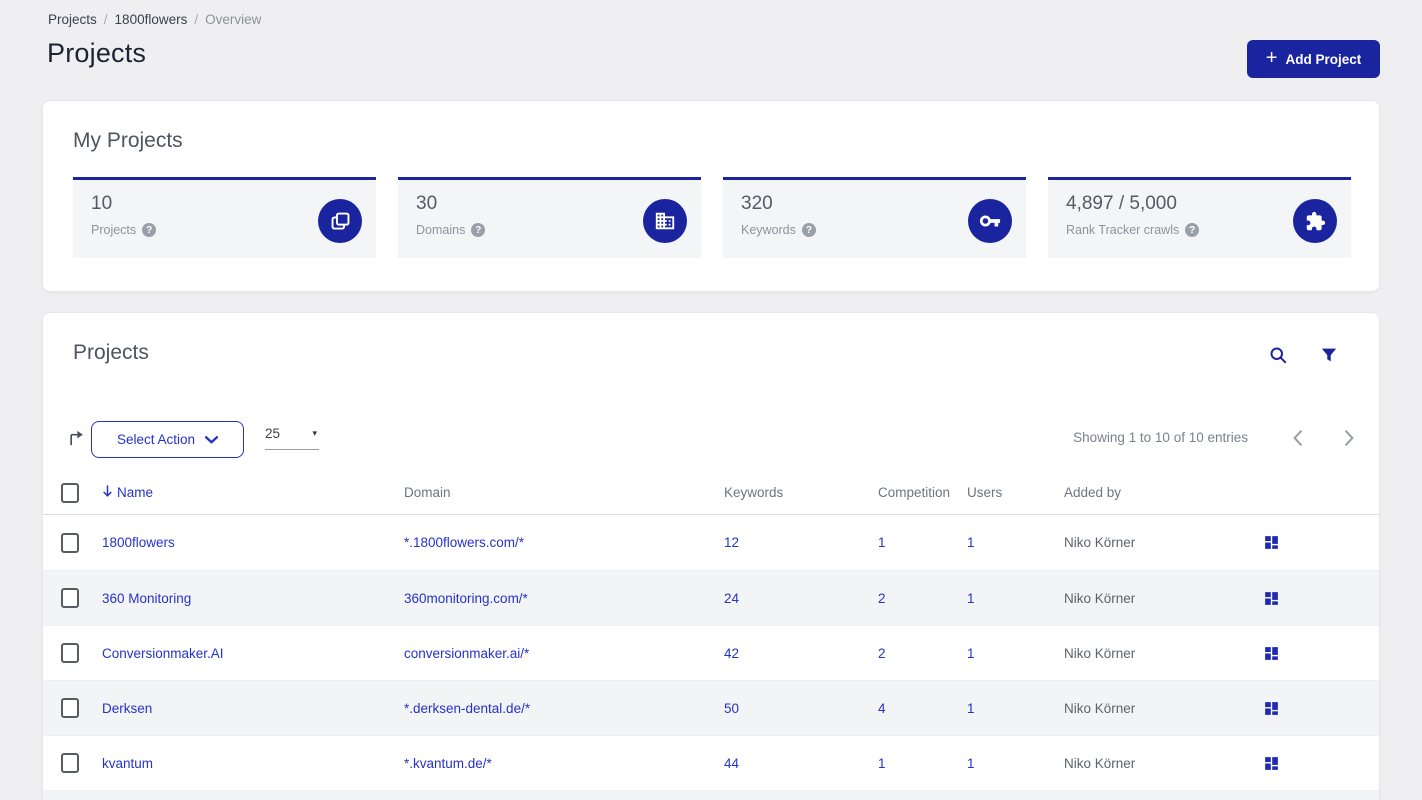 Image resolution: width=1422 pixels, height=800 pixels. I want to click on keywords-count-link: 50, so click(732, 708).